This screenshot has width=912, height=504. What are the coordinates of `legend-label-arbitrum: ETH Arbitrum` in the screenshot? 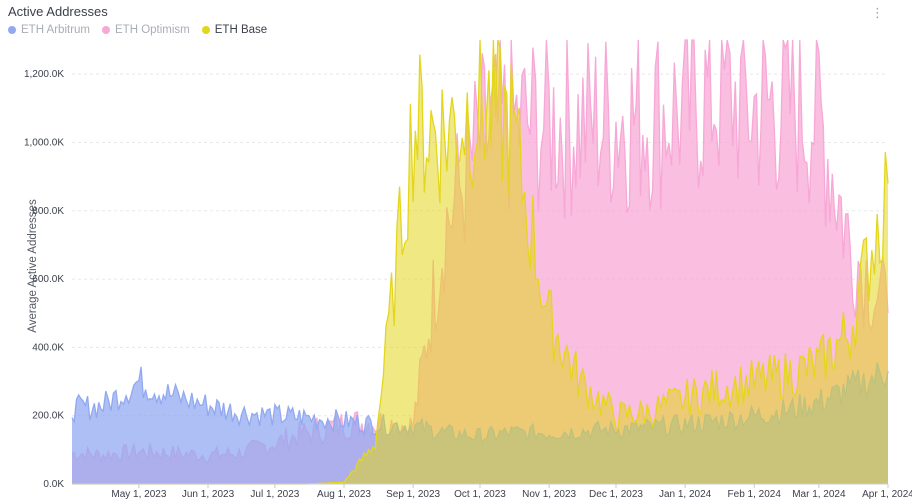 It's located at (56, 30).